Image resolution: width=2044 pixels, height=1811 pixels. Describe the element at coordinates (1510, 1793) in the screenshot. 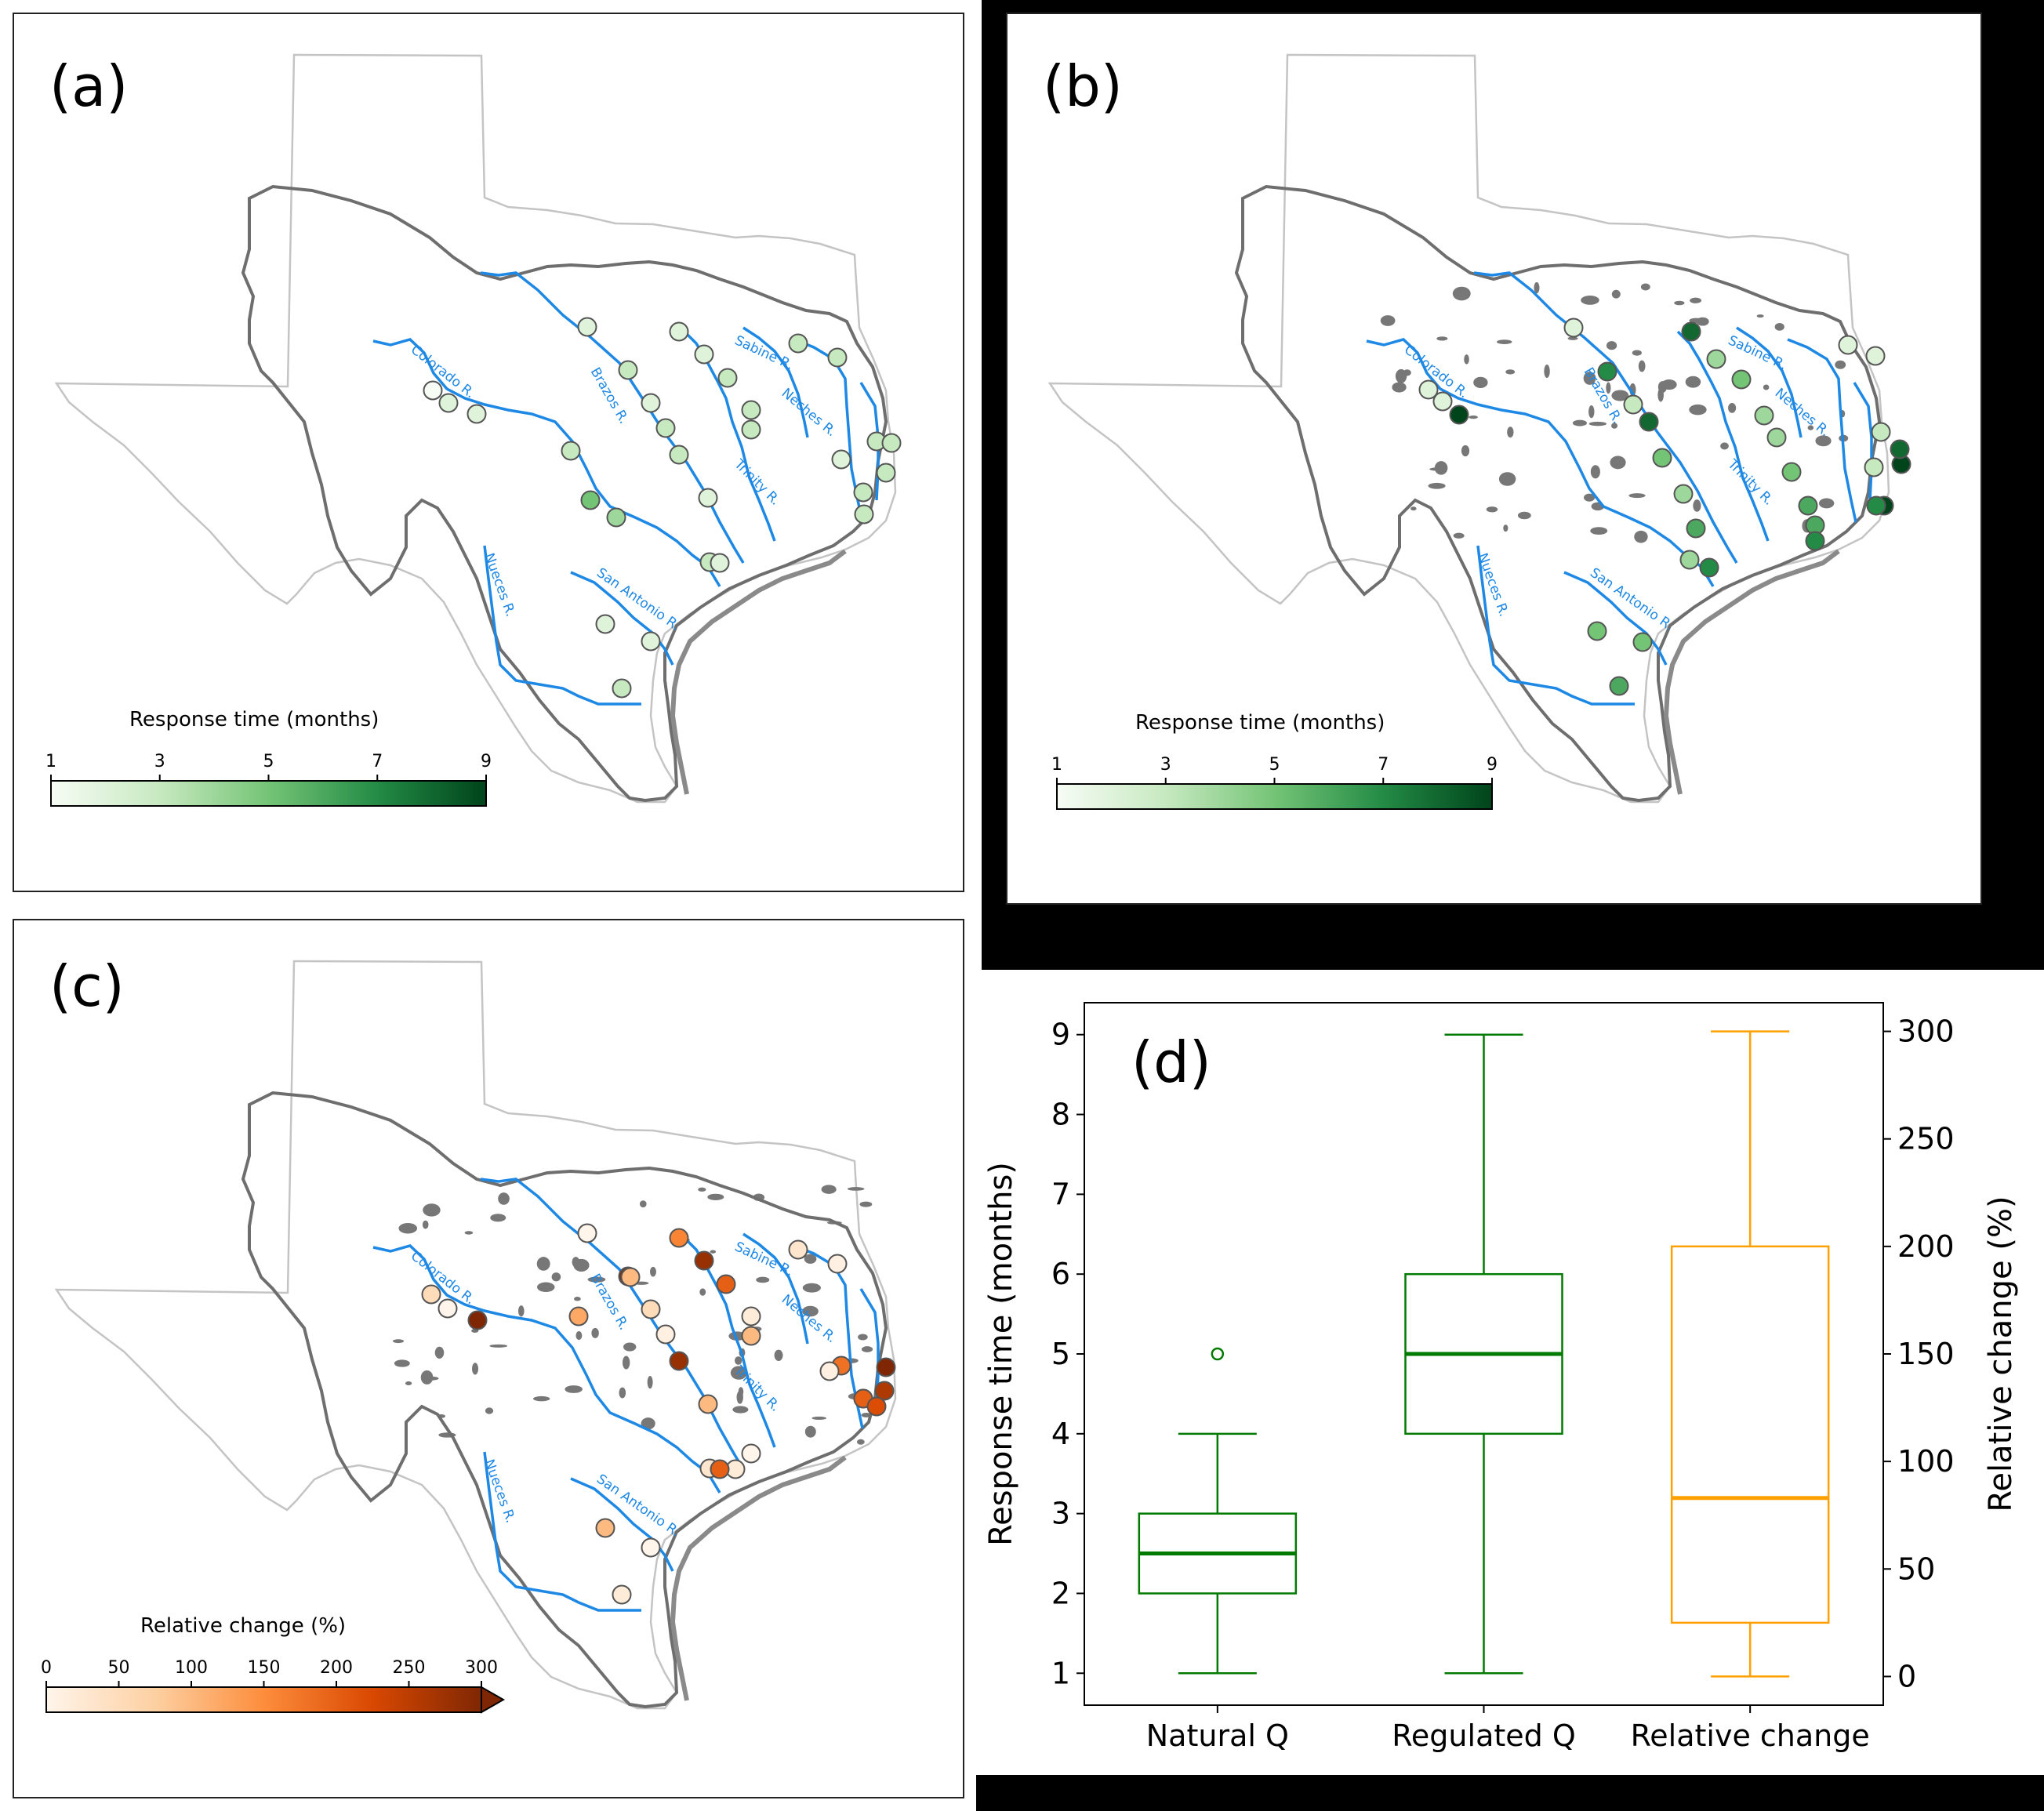

I see `black-frame-bottom` at that location.